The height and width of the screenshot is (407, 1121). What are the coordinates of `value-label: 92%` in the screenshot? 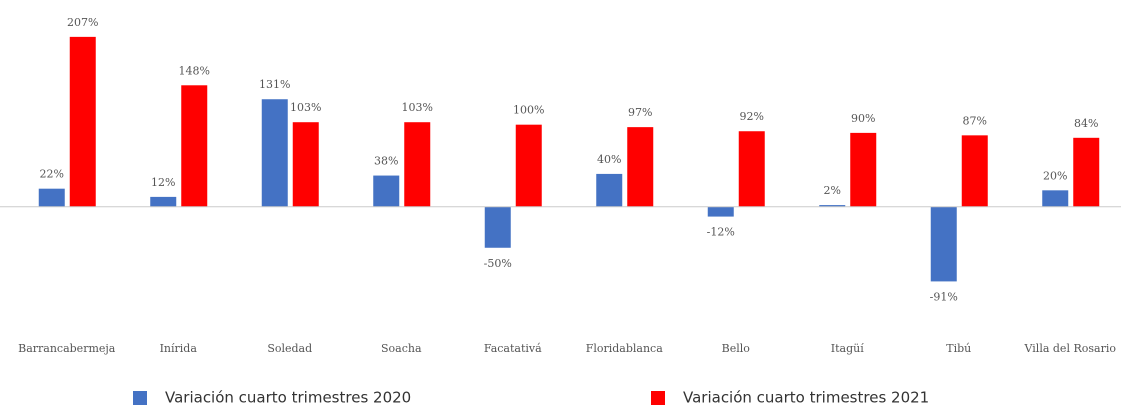 It's located at (752, 116).